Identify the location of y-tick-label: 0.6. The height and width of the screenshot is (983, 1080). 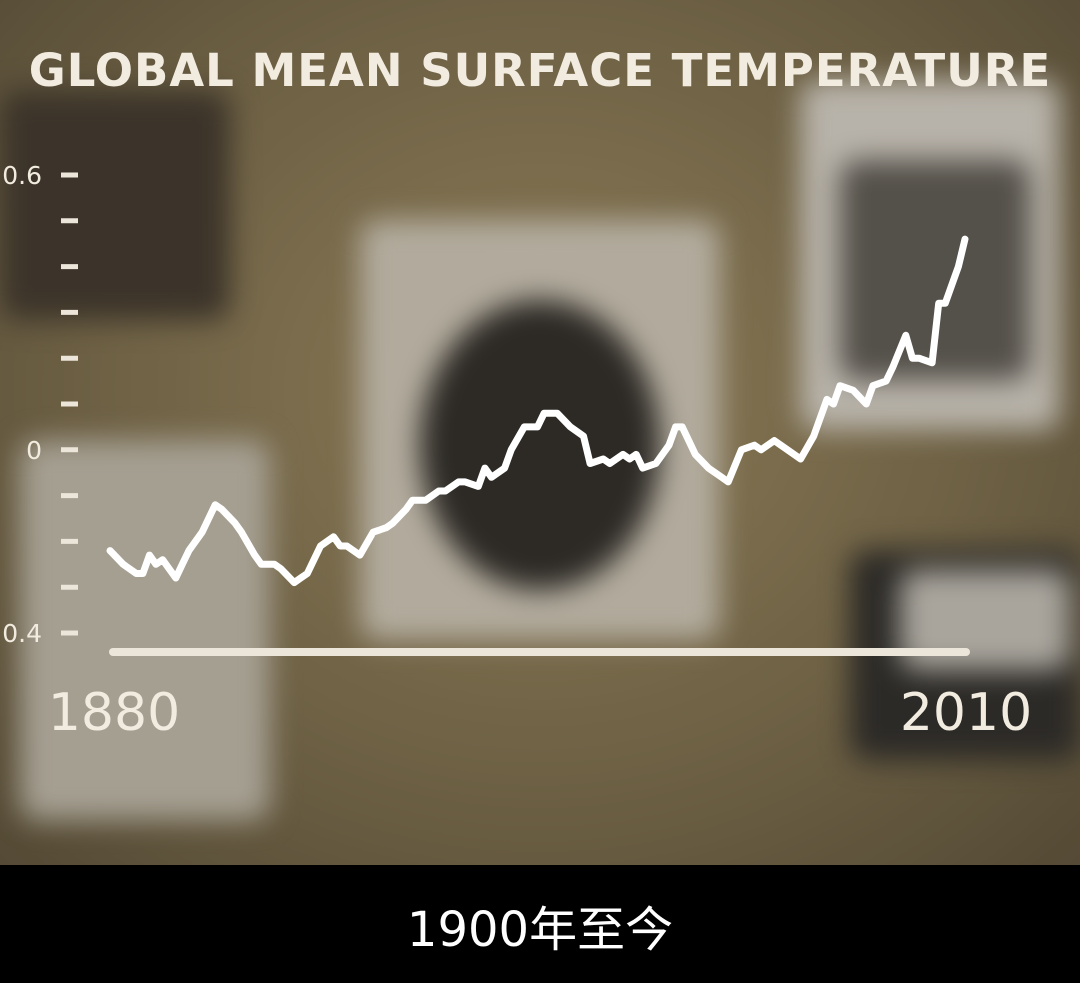
(22, 175).